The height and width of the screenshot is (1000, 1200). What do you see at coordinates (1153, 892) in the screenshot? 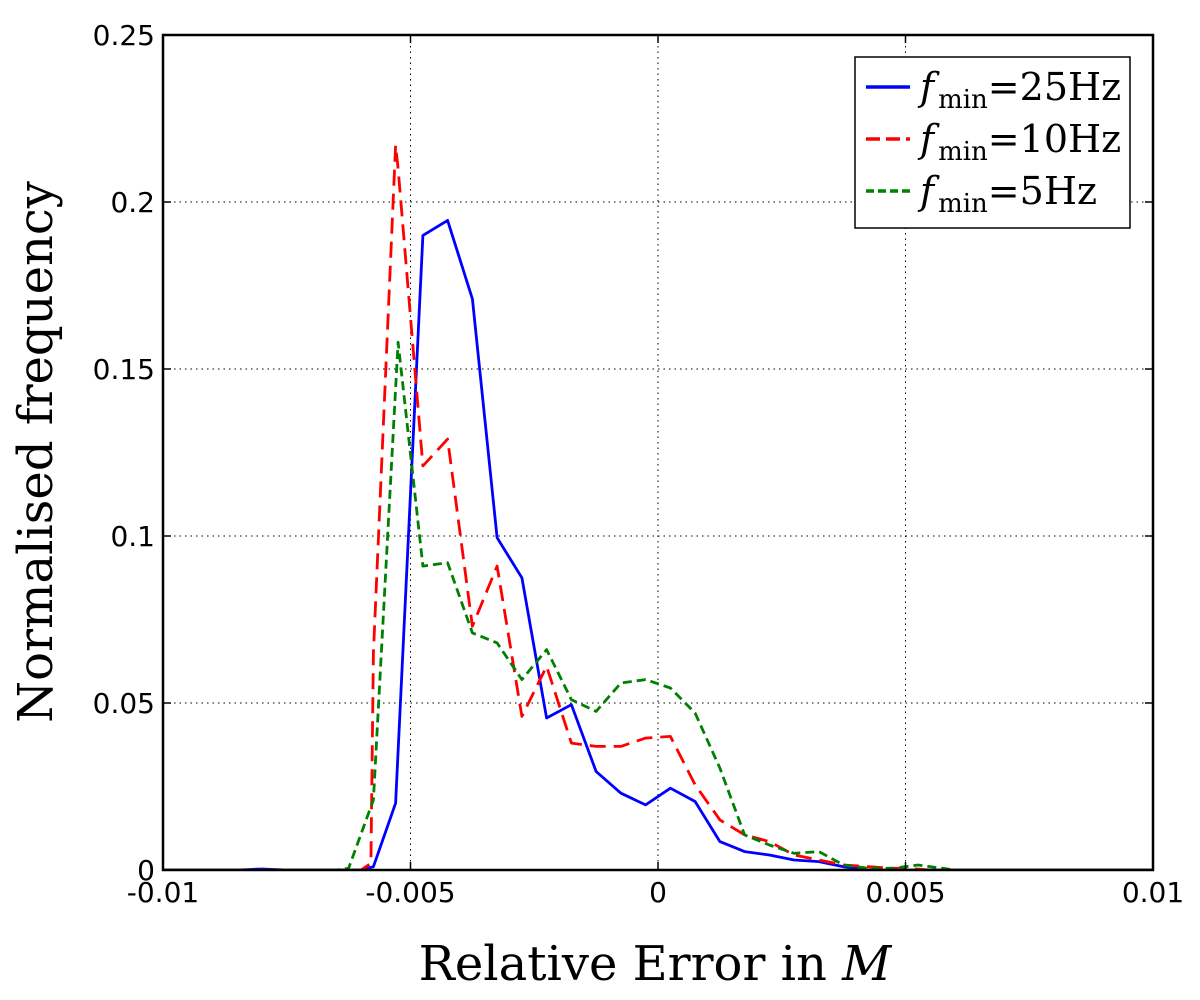
I see `x-tick-label: 0.01` at bounding box center [1153, 892].